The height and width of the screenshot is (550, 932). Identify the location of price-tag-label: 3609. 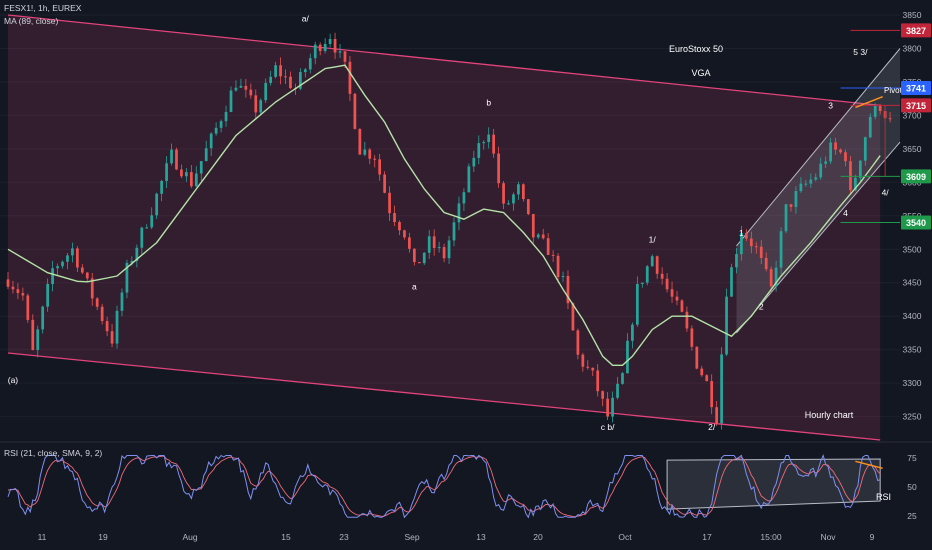
(916, 177).